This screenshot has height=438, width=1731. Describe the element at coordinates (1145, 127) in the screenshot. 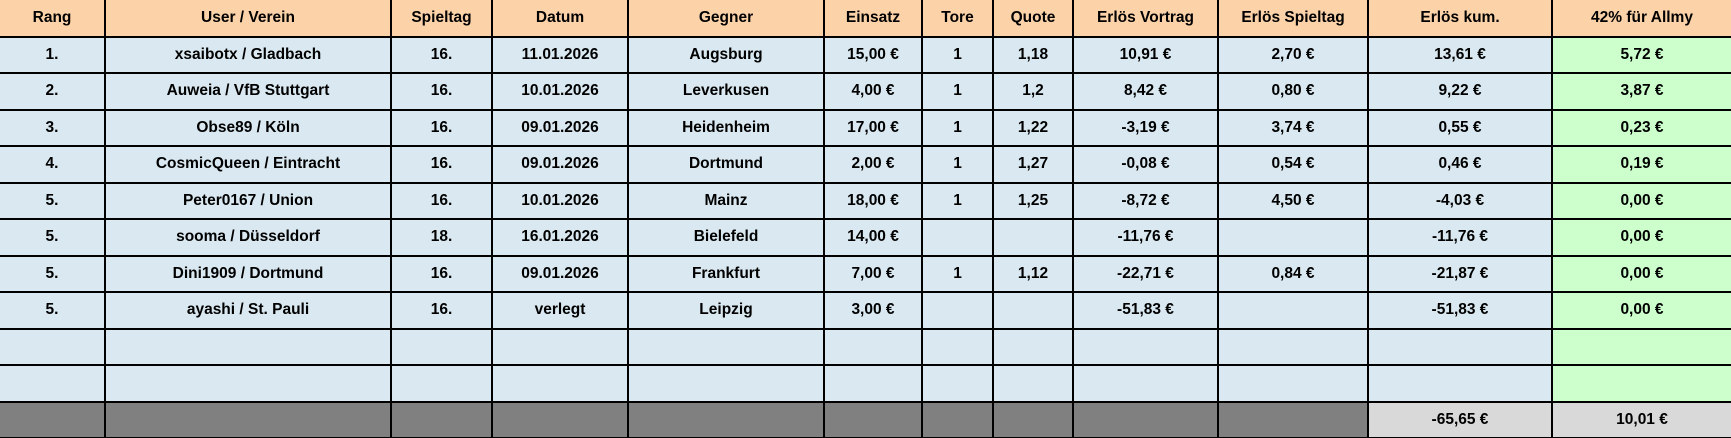

I see `data-cell: -3,19 €` at that location.